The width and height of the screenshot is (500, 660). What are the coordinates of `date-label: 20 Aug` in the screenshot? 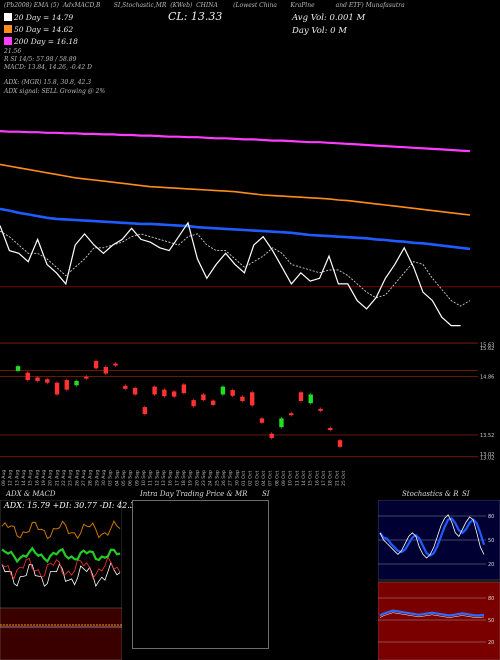 It's located at (51, 478).